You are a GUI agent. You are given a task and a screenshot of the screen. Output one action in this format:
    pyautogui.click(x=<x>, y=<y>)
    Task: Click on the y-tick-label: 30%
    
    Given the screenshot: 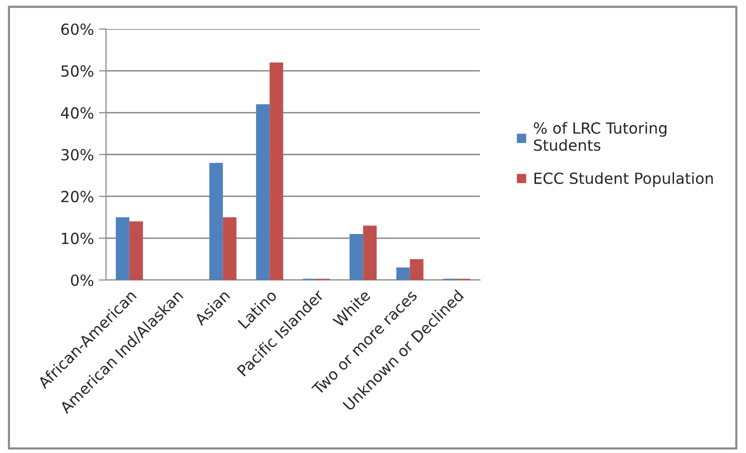 What is the action you would take?
    pyautogui.click(x=77, y=154)
    